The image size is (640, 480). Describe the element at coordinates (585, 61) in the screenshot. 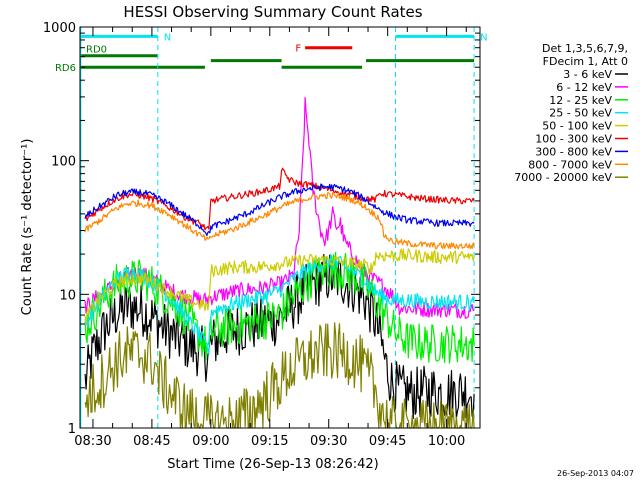

I see `legend-header-line-1: FDecim 1, Att 0` at that location.